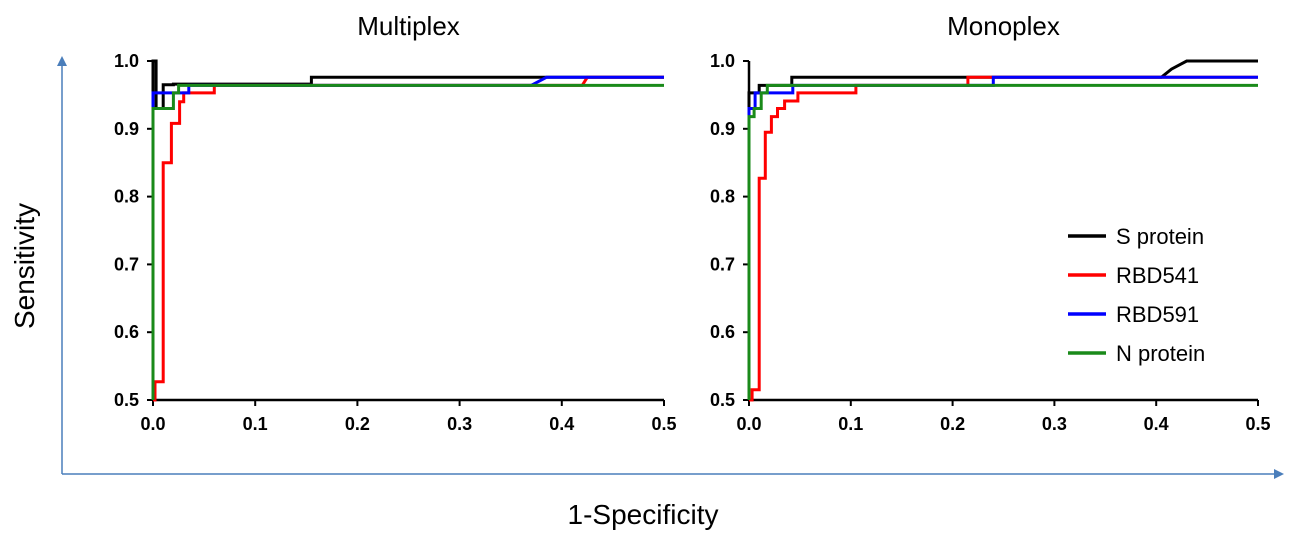 The width and height of the screenshot is (1291, 536). I want to click on monoplex-x-tick-label: 0.2, so click(952, 424).